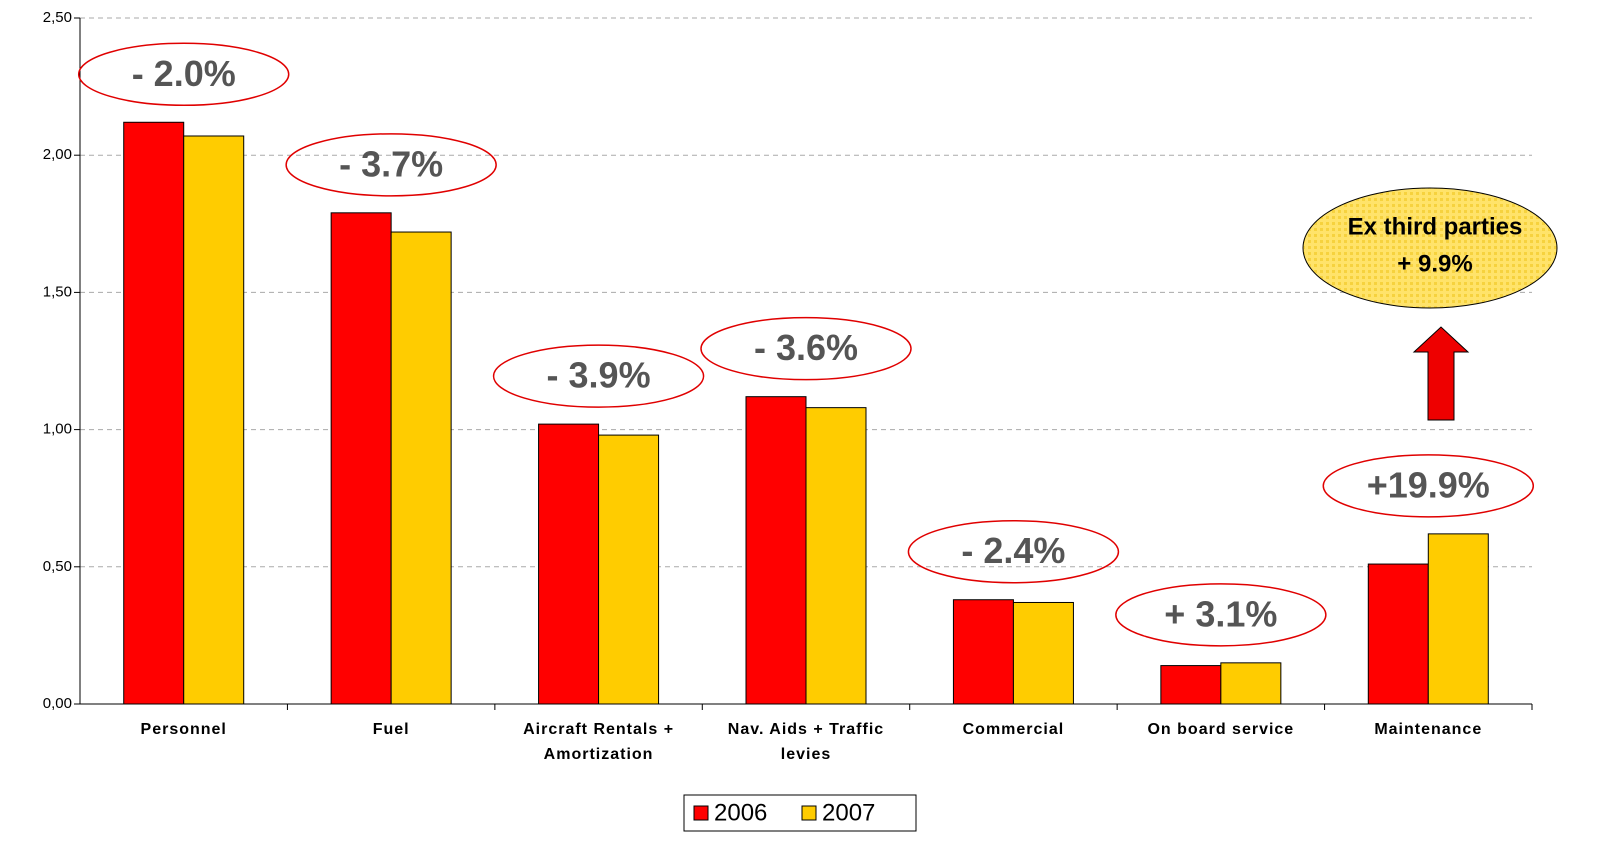  What do you see at coordinates (1441, 373) in the screenshot?
I see `callout-arrow` at bounding box center [1441, 373].